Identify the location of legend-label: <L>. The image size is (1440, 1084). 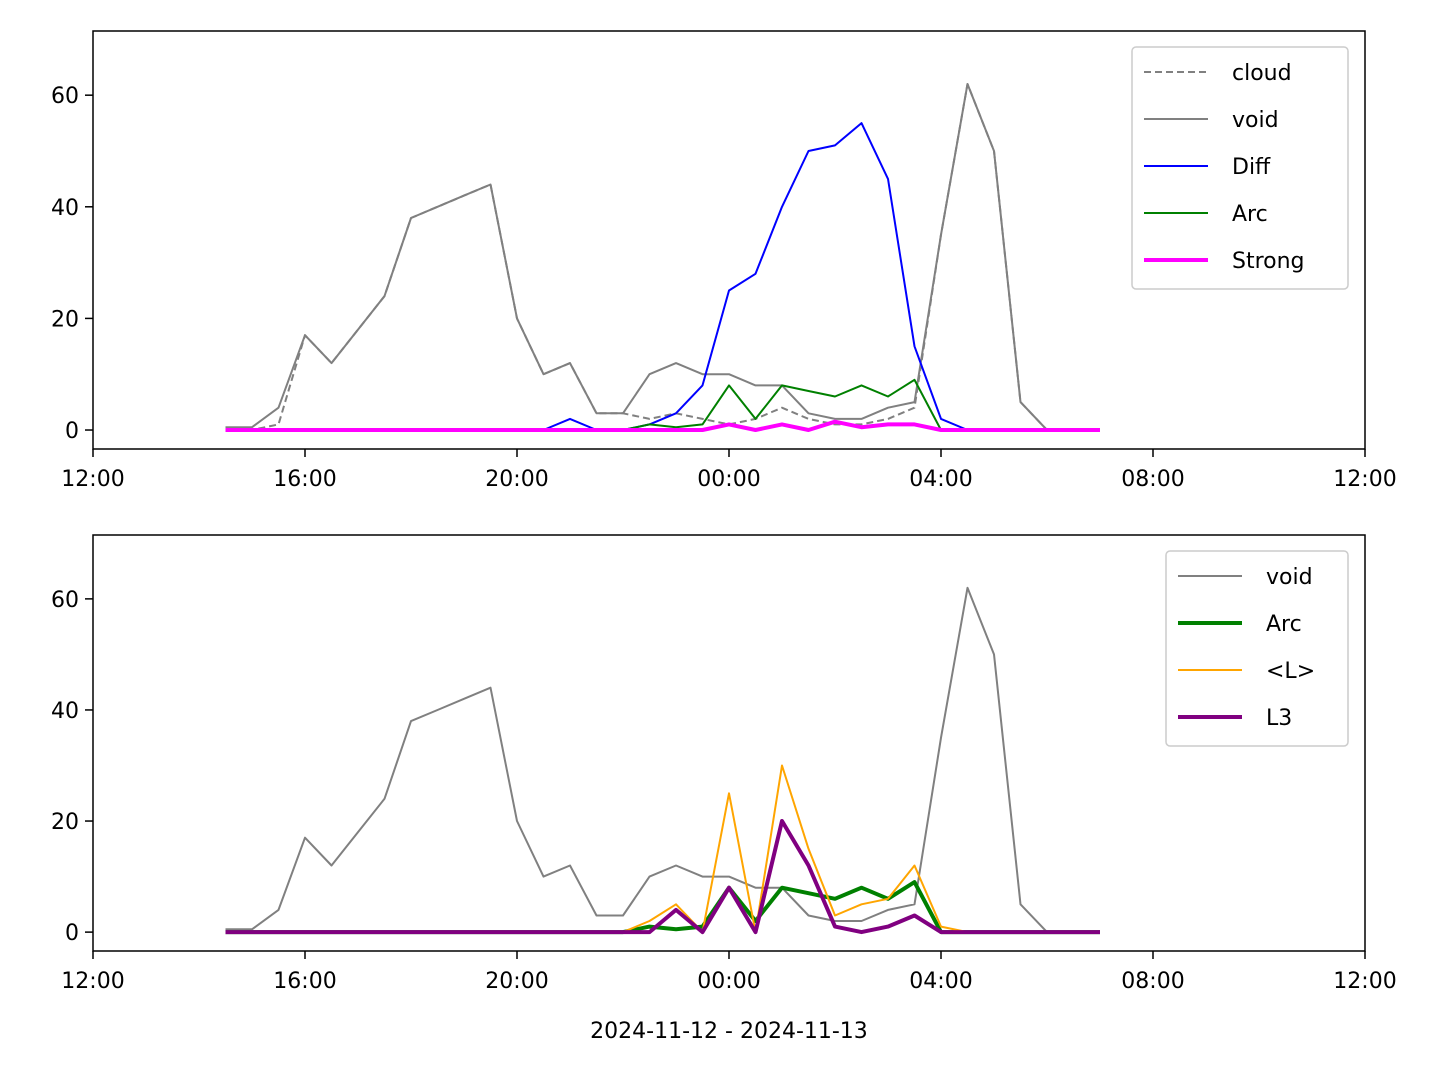
(1290, 671).